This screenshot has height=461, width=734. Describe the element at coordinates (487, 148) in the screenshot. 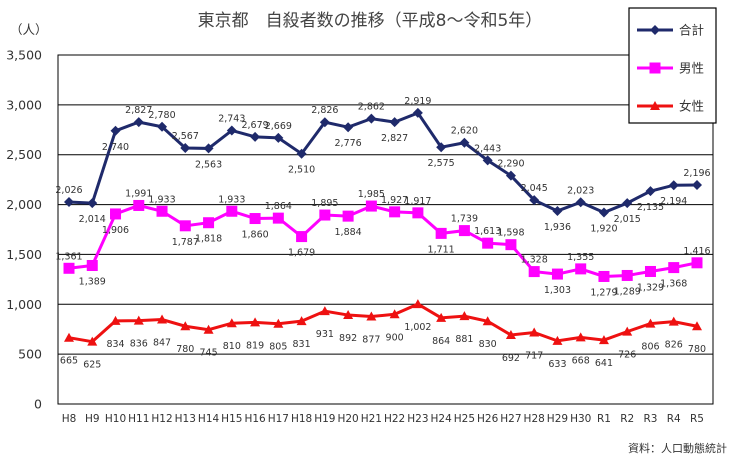

I see `total-data-label: 2,443` at that location.